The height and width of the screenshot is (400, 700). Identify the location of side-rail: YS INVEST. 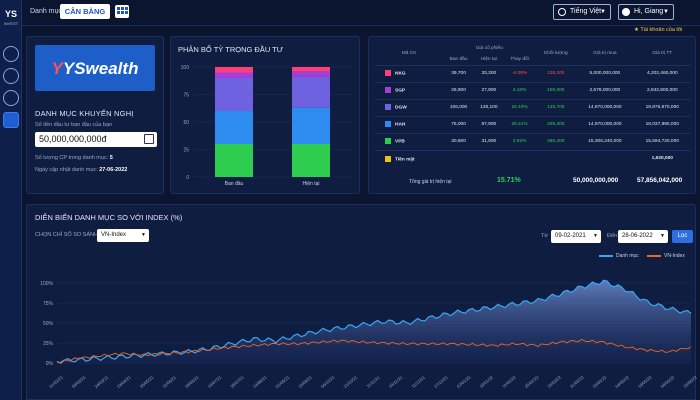
(11, 200).